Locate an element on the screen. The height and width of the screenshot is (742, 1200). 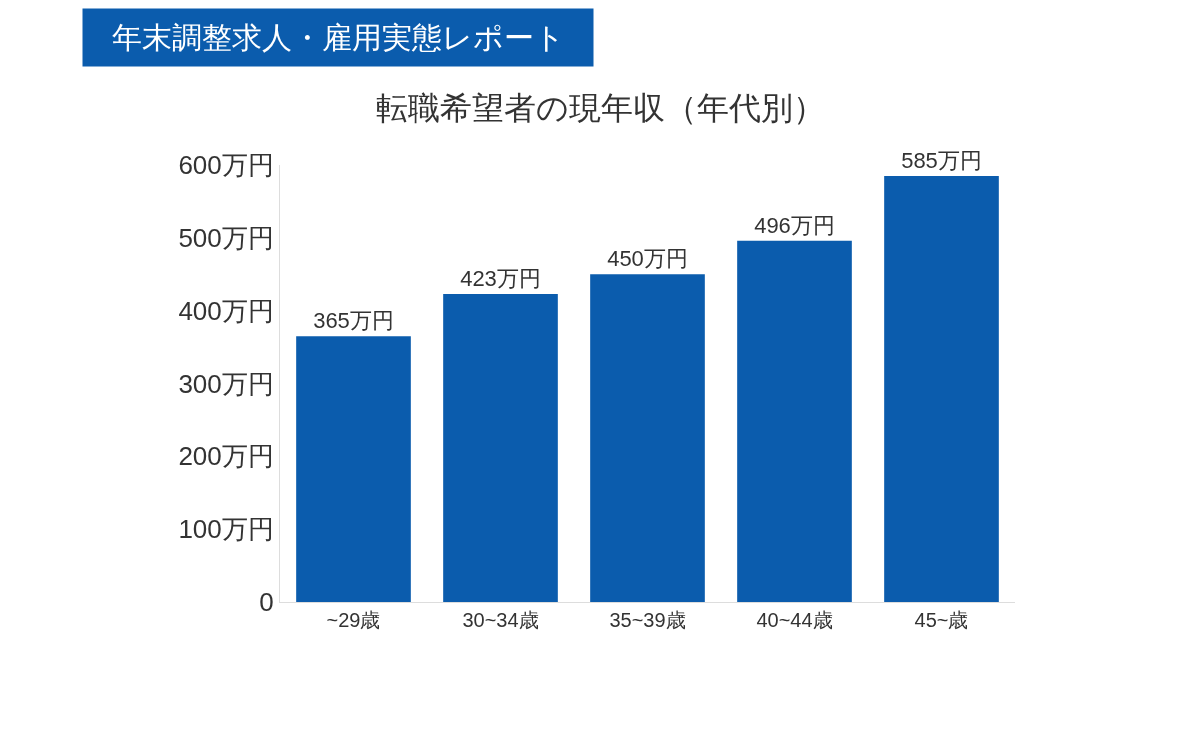
data-label: 450万円 is located at coordinates (647, 259).